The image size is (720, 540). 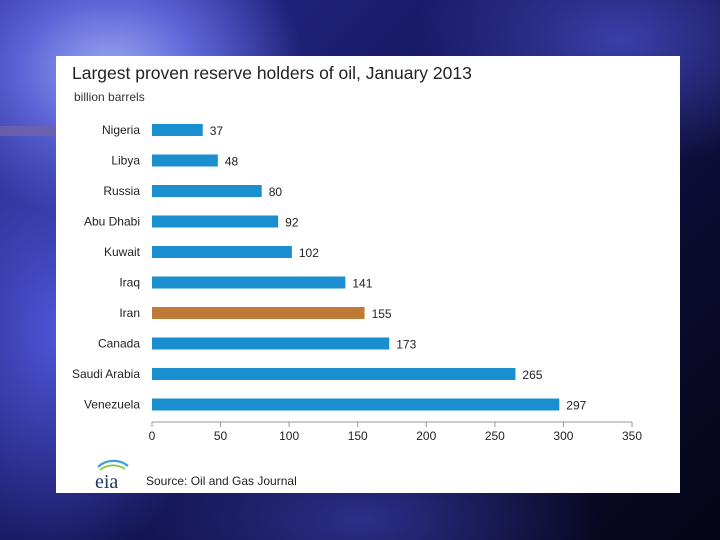 I want to click on bar-venezuela, so click(x=356, y=404).